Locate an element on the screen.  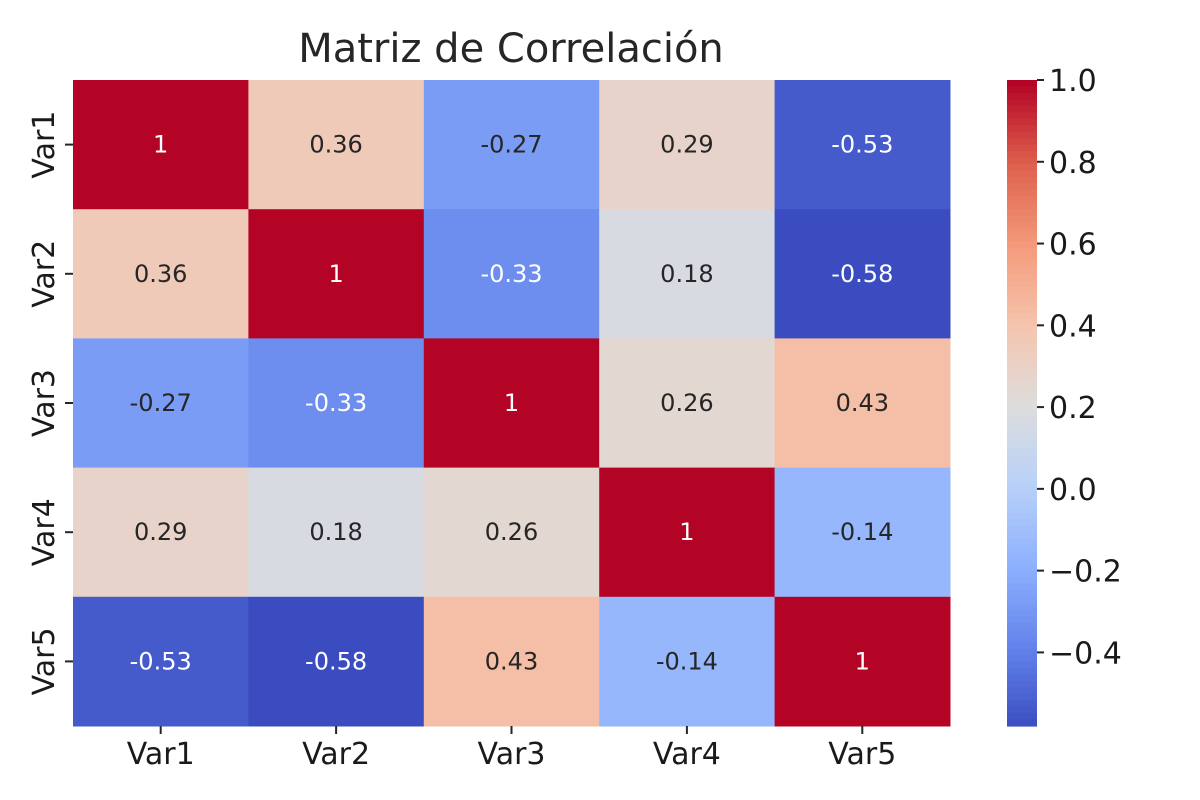
chart-title: Matriz de Correlación is located at coordinates (511, 49).